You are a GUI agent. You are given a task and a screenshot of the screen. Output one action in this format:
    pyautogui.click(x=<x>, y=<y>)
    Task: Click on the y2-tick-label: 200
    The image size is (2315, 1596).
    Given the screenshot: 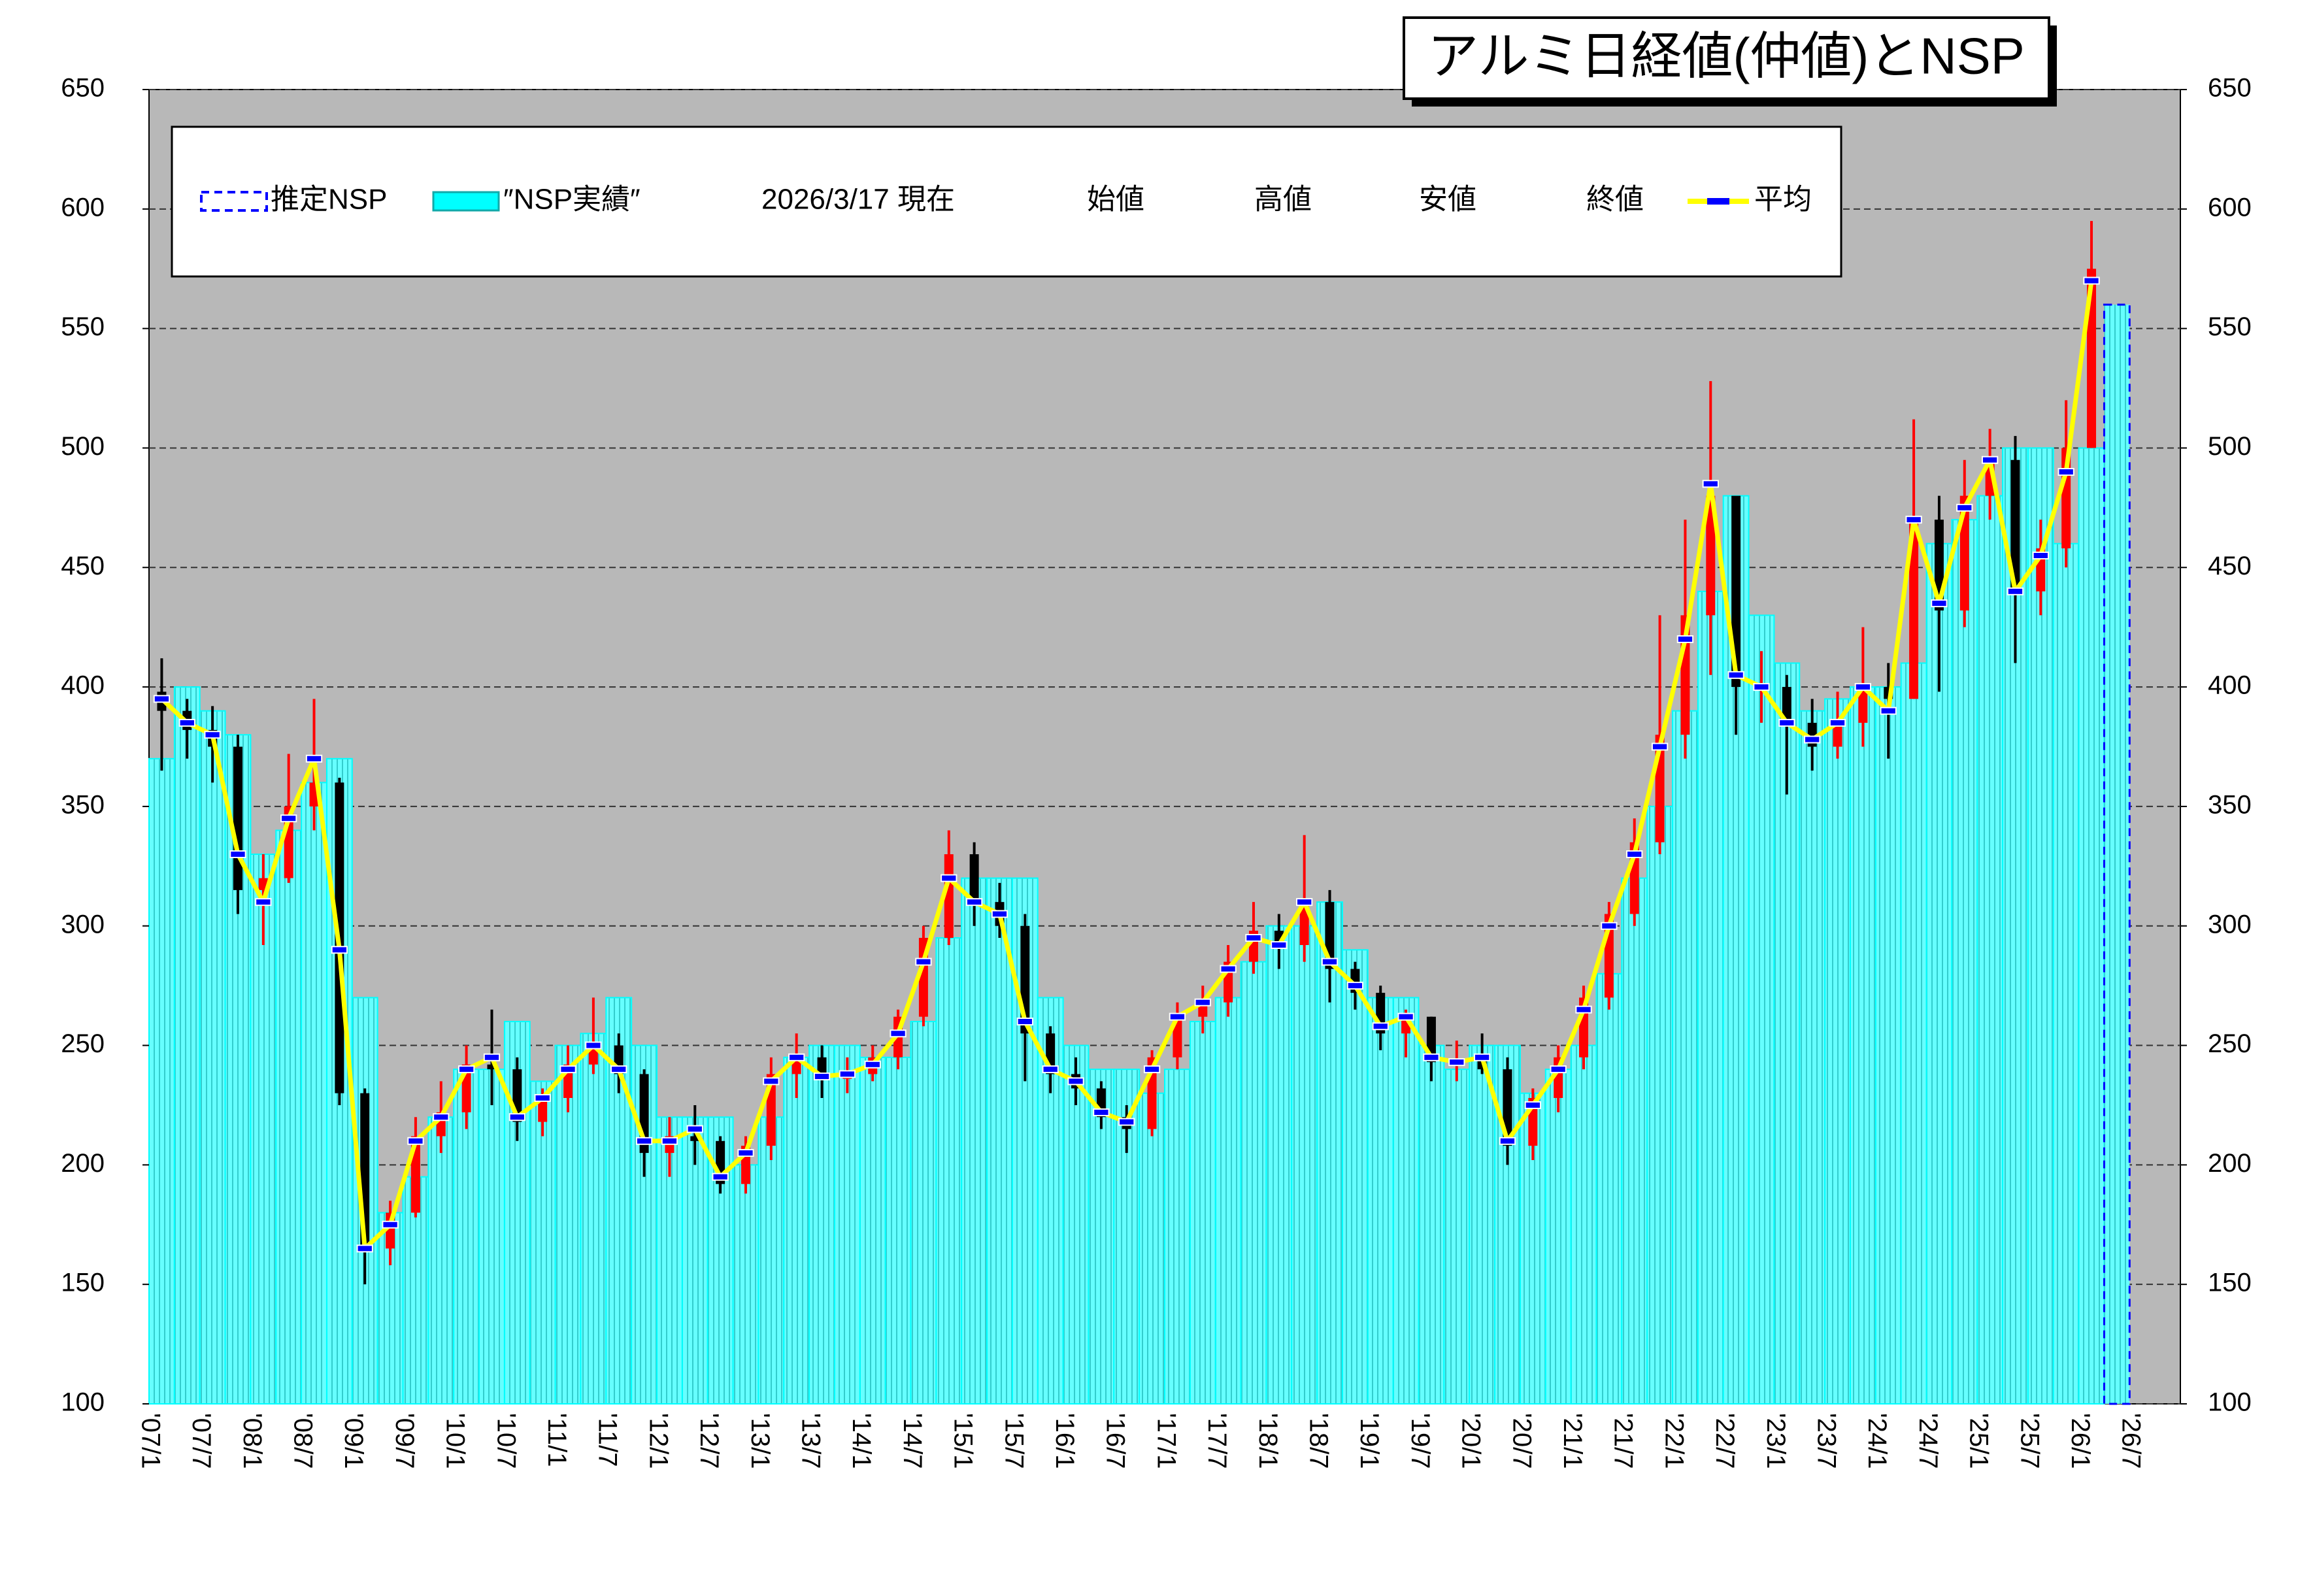 What is the action you would take?
    pyautogui.click(x=2230, y=1163)
    